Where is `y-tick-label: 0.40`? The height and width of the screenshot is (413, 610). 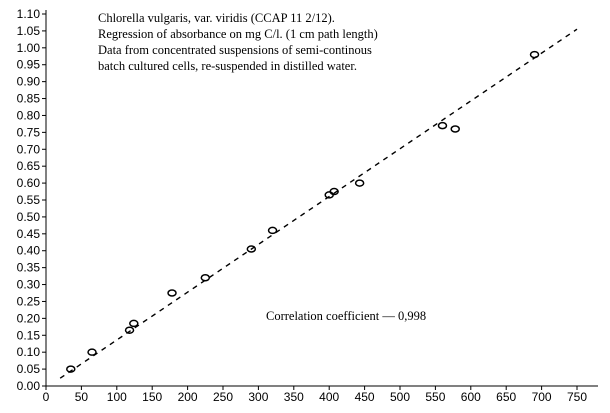 y-tick-label: 0.40 is located at coordinates (29, 251).